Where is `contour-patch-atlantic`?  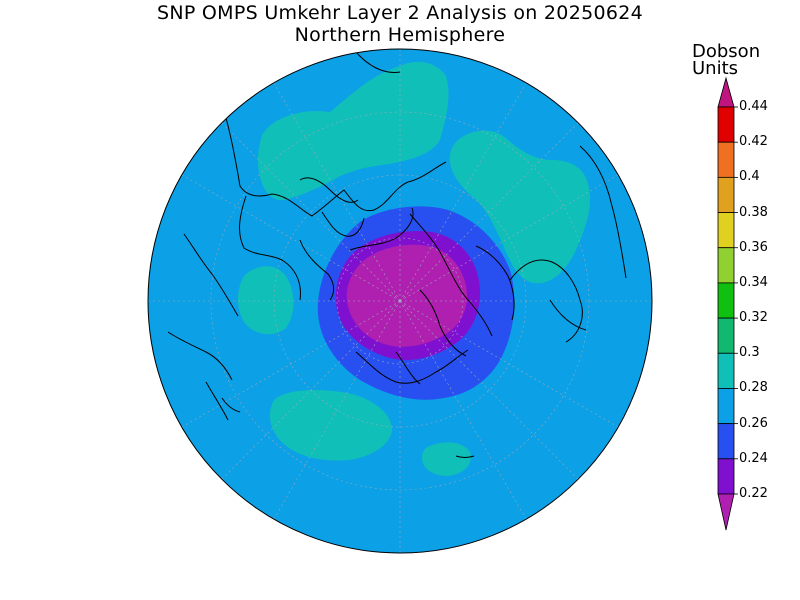
contour-patch-atlantic is located at coordinates (266, 300).